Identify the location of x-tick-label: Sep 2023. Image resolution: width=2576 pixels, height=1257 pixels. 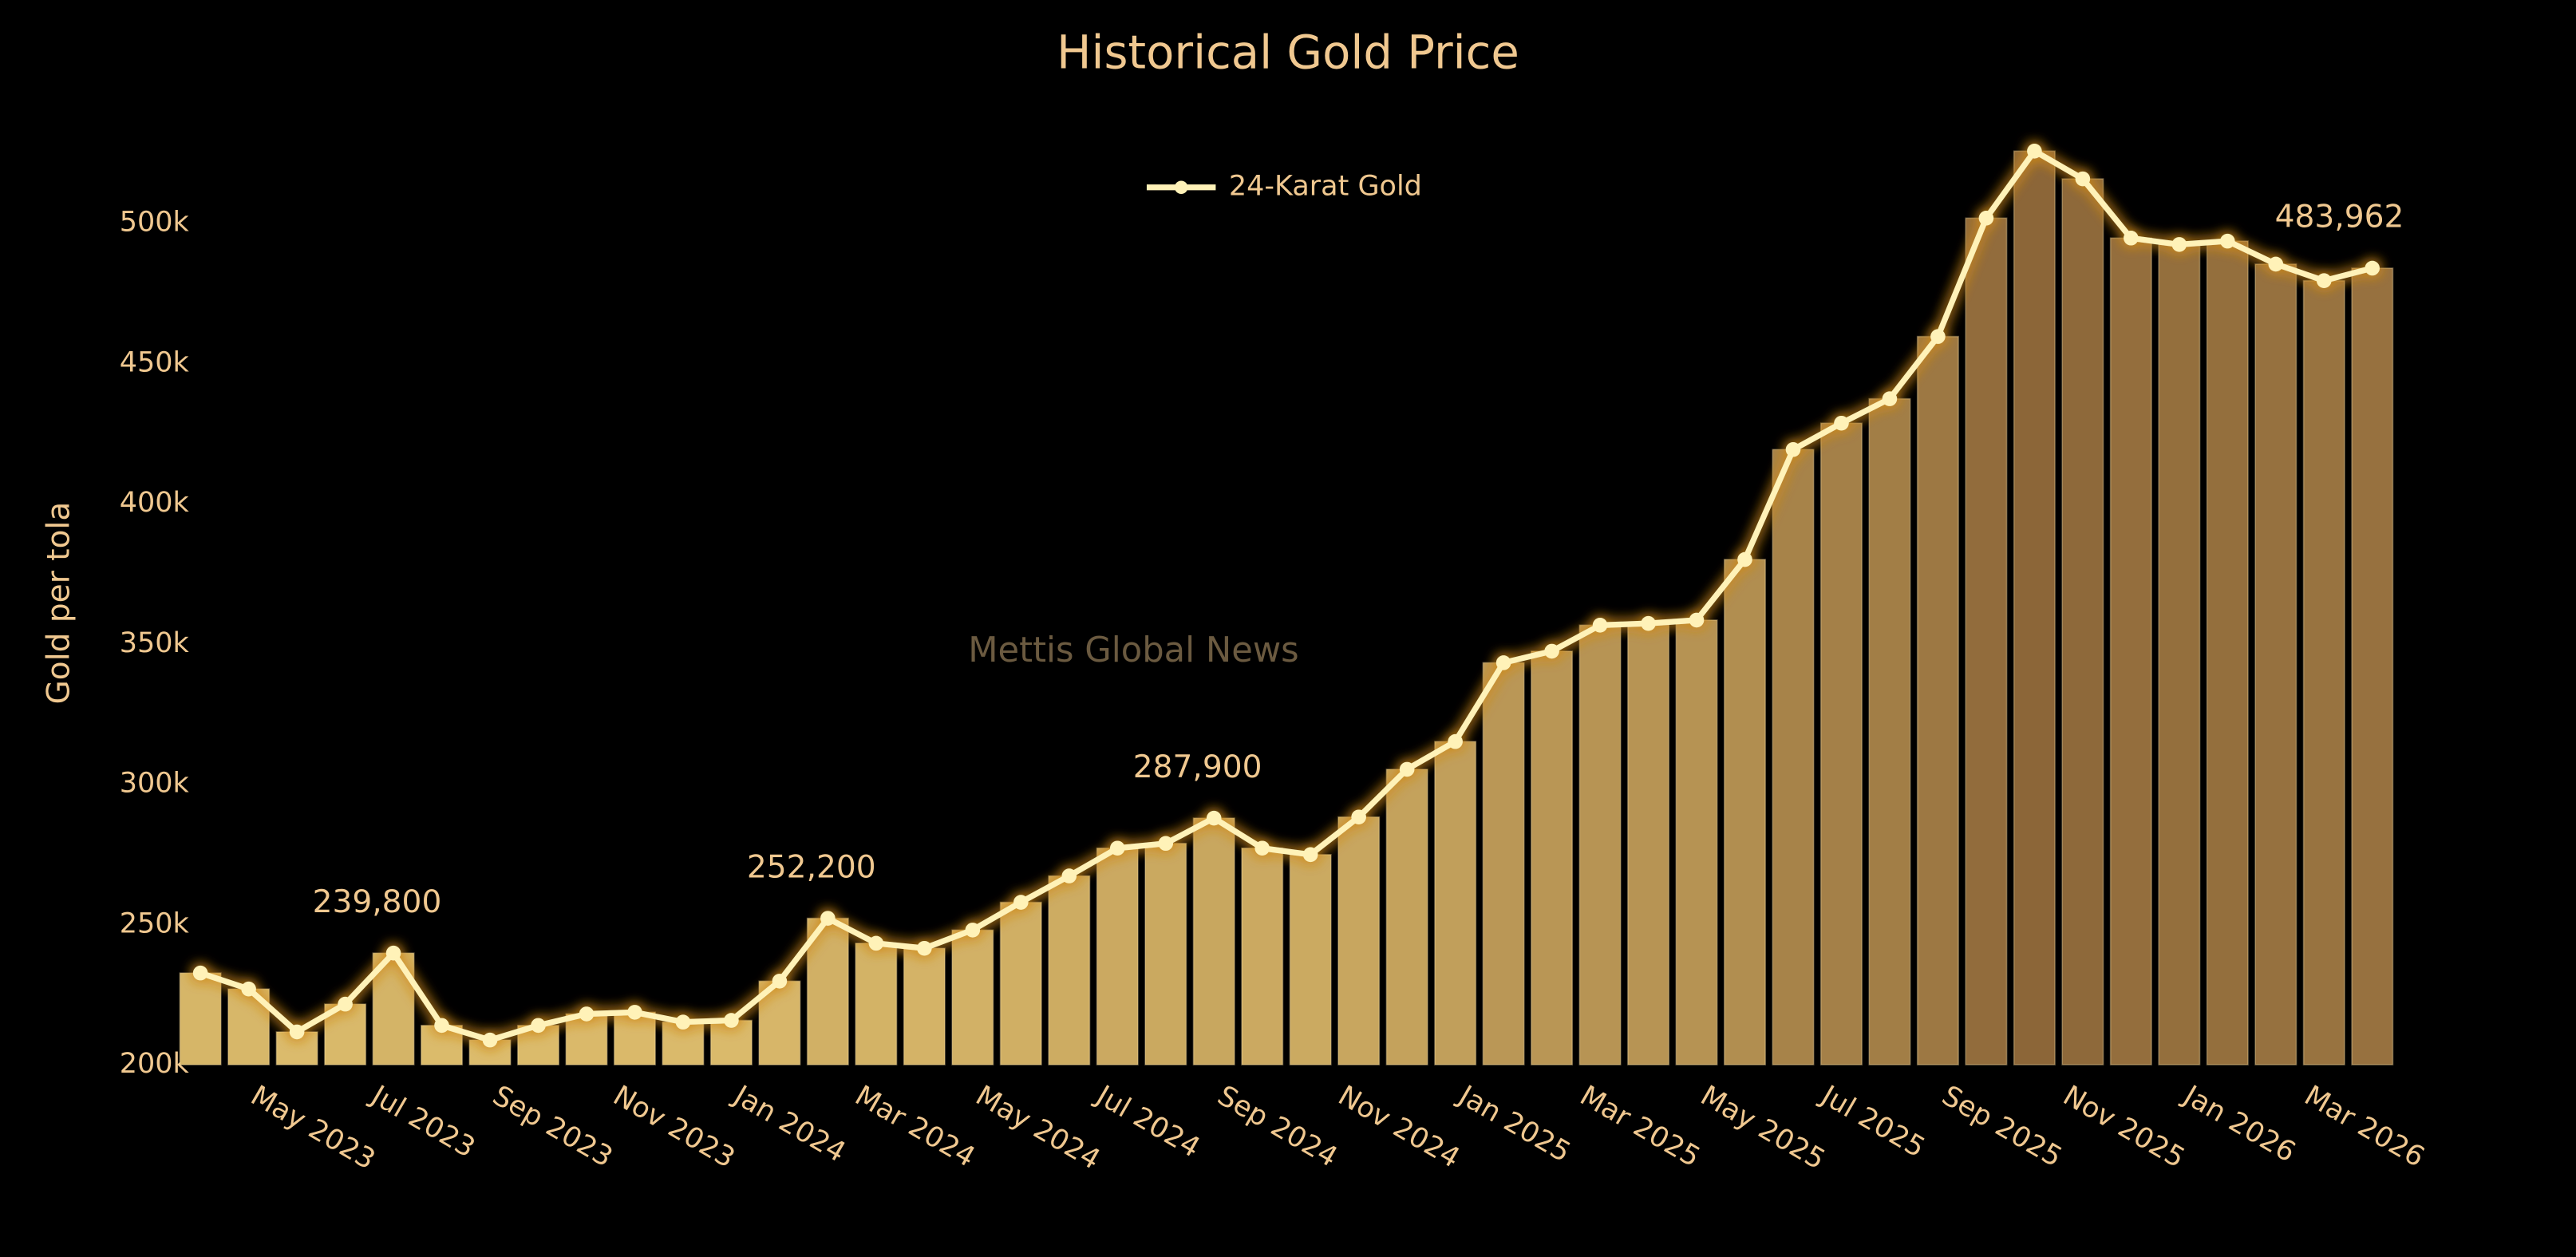
(552, 1127).